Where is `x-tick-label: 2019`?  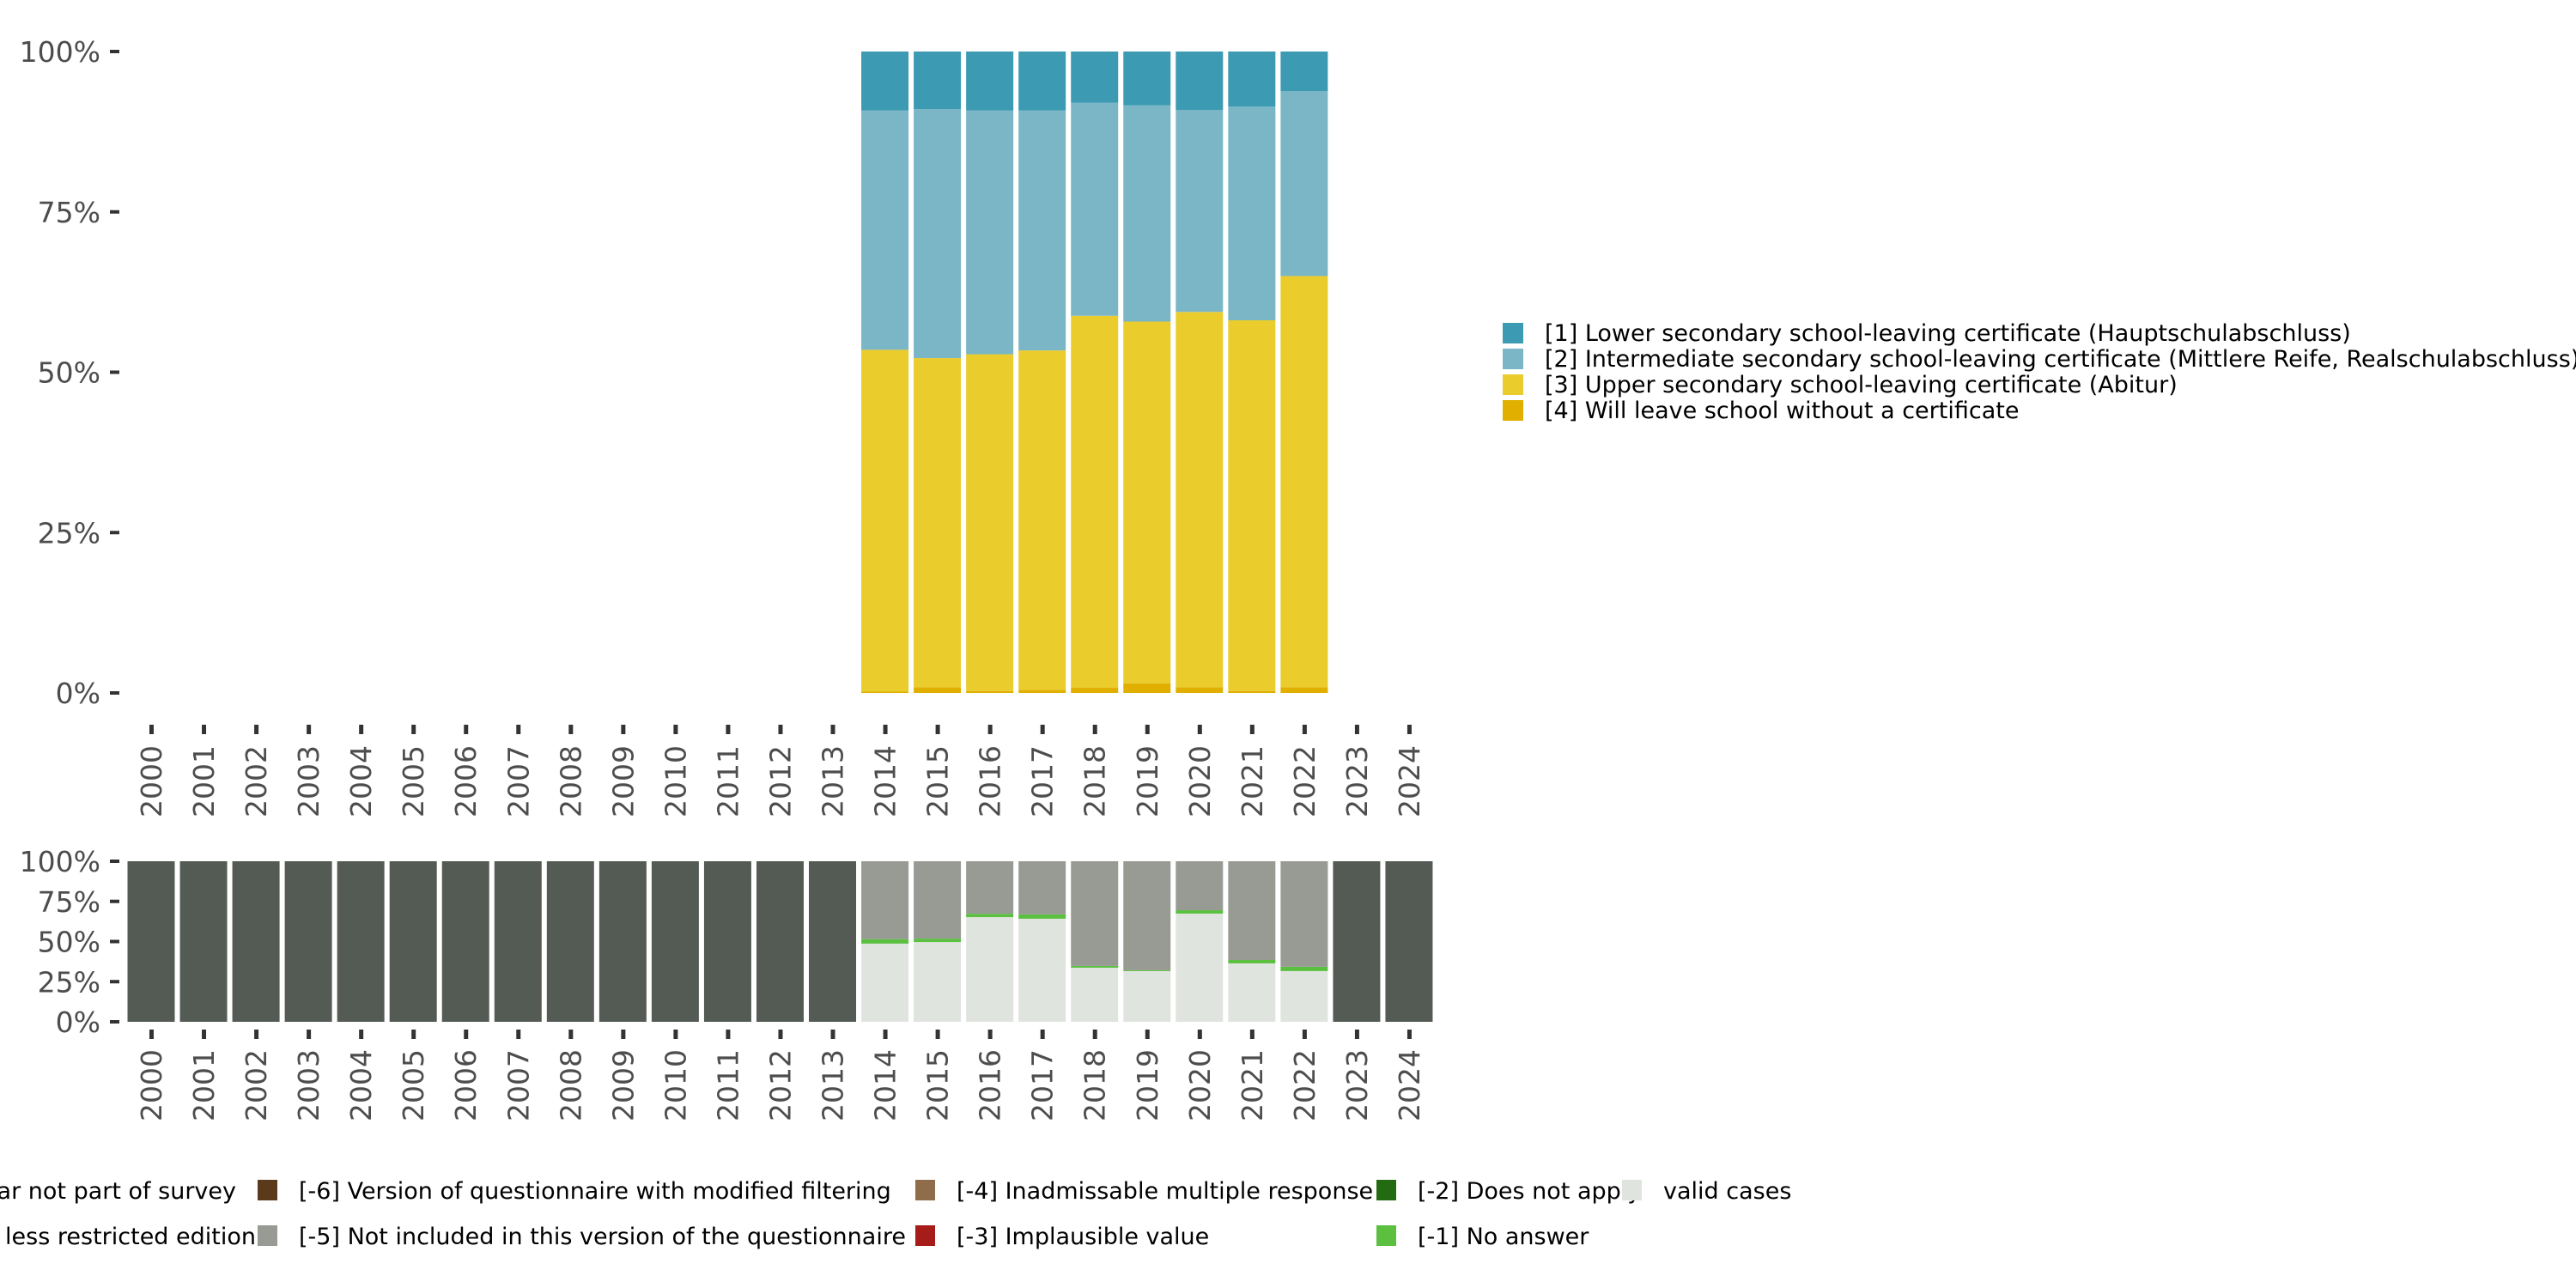
x-tick-label: 2019 is located at coordinates (1147, 781).